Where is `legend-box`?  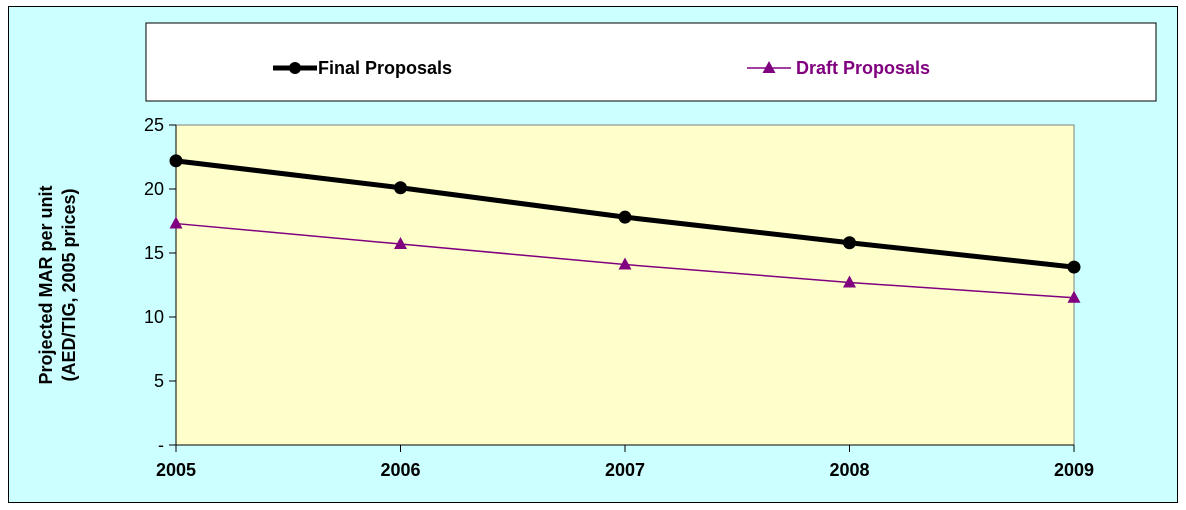
legend-box is located at coordinates (651, 62).